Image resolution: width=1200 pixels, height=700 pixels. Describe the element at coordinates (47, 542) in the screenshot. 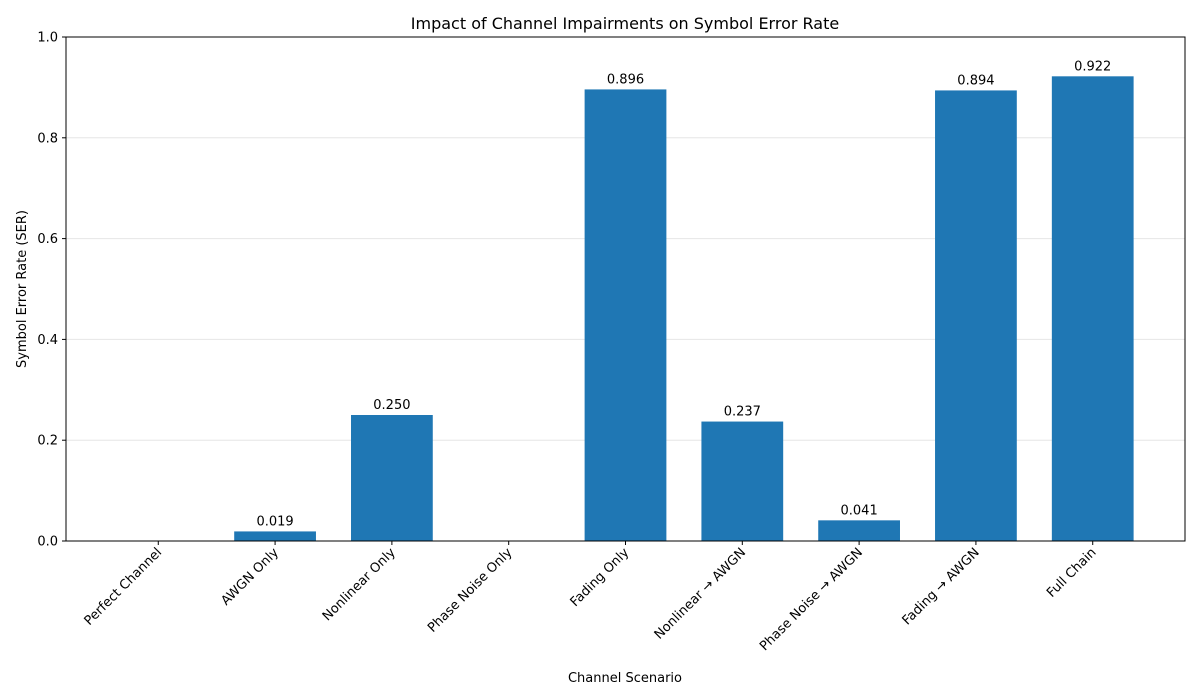

I see `y-tick-label: 0.0` at that location.